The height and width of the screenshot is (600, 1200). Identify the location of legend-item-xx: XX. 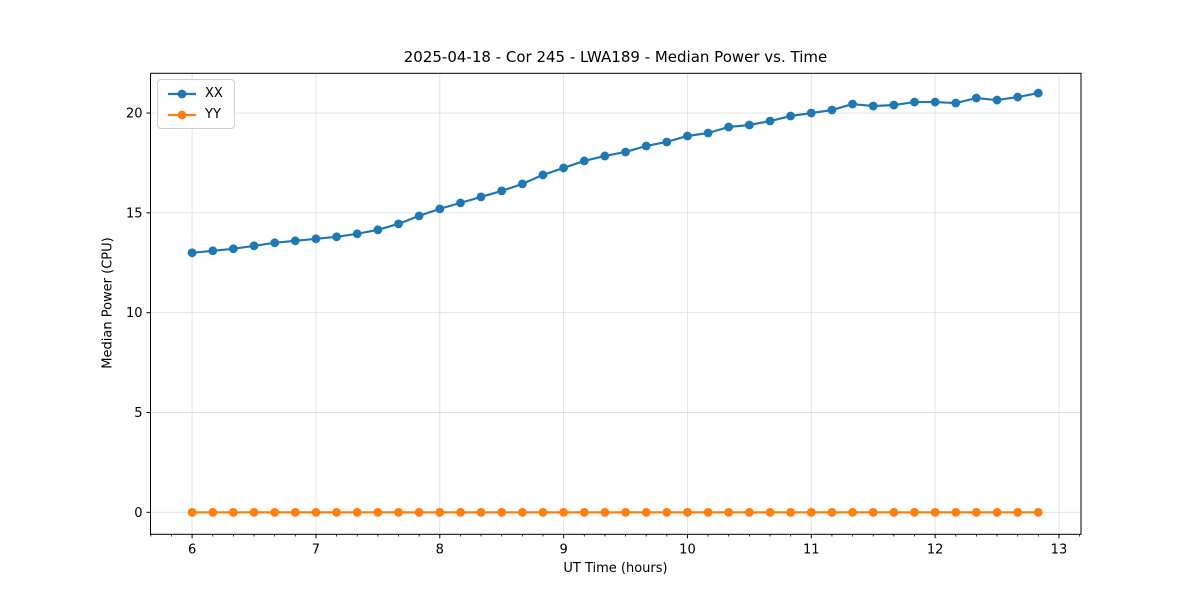
(195, 93).